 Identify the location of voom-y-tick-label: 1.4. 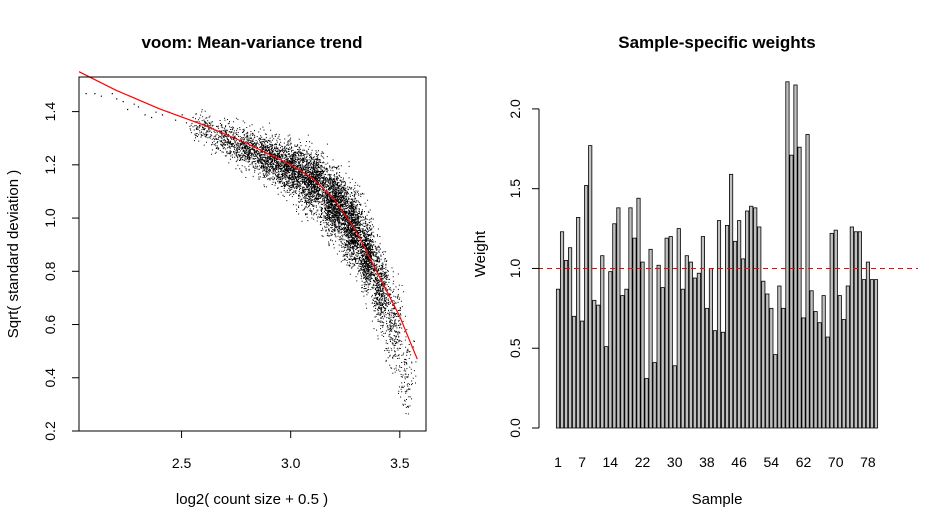
(50, 112).